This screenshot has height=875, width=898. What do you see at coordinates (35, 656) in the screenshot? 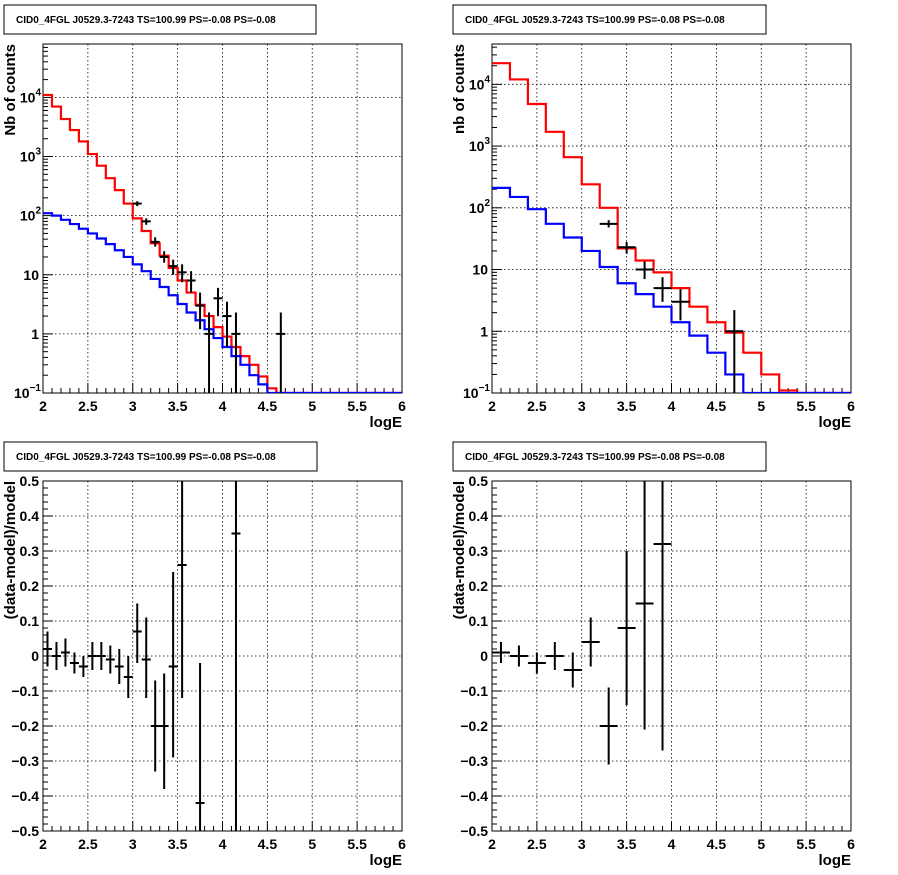
I see `y-tick-label: 0` at bounding box center [35, 656].